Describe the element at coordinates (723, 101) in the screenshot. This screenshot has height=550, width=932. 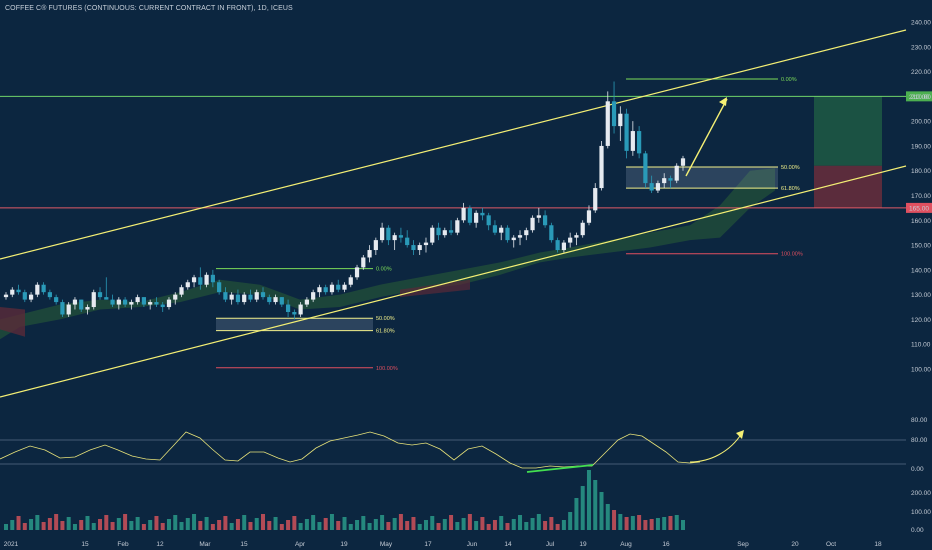
I see `projection-arrow-head` at that location.